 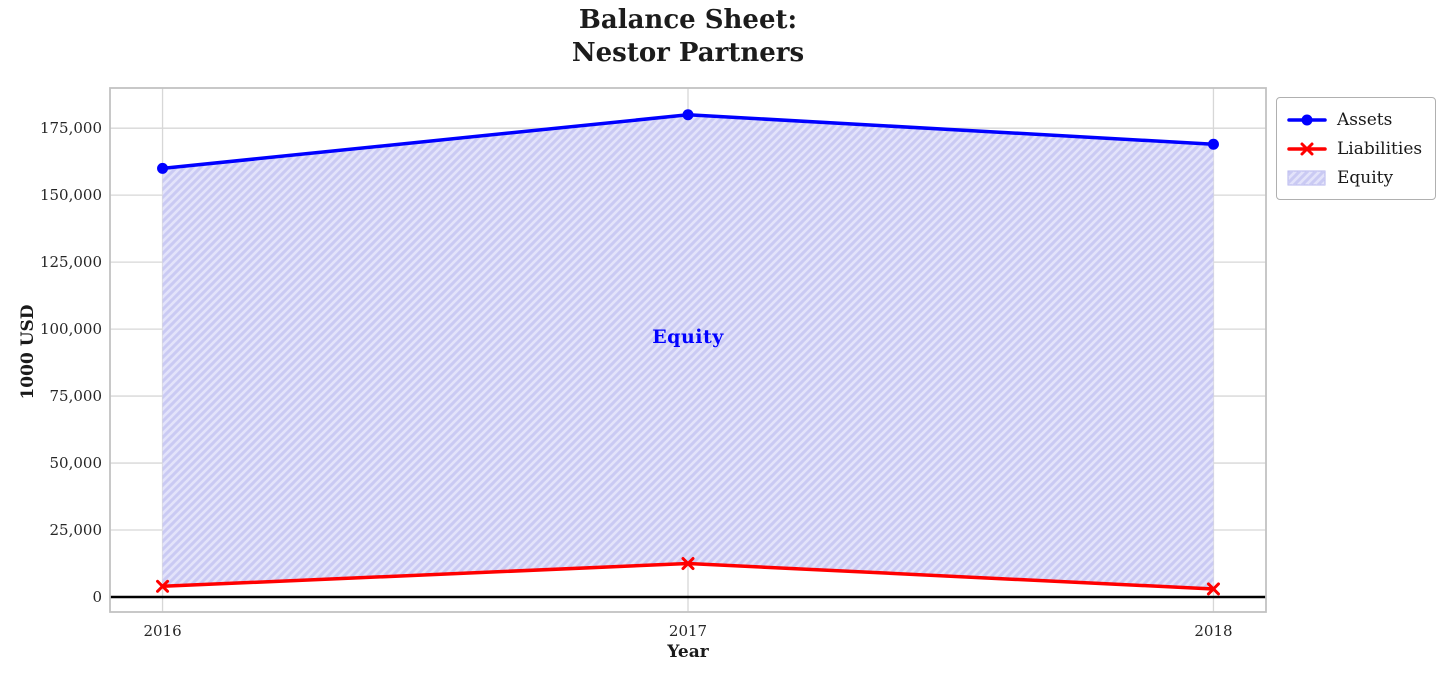 I want to click on x-tick-label: 2017, so click(x=688, y=631).